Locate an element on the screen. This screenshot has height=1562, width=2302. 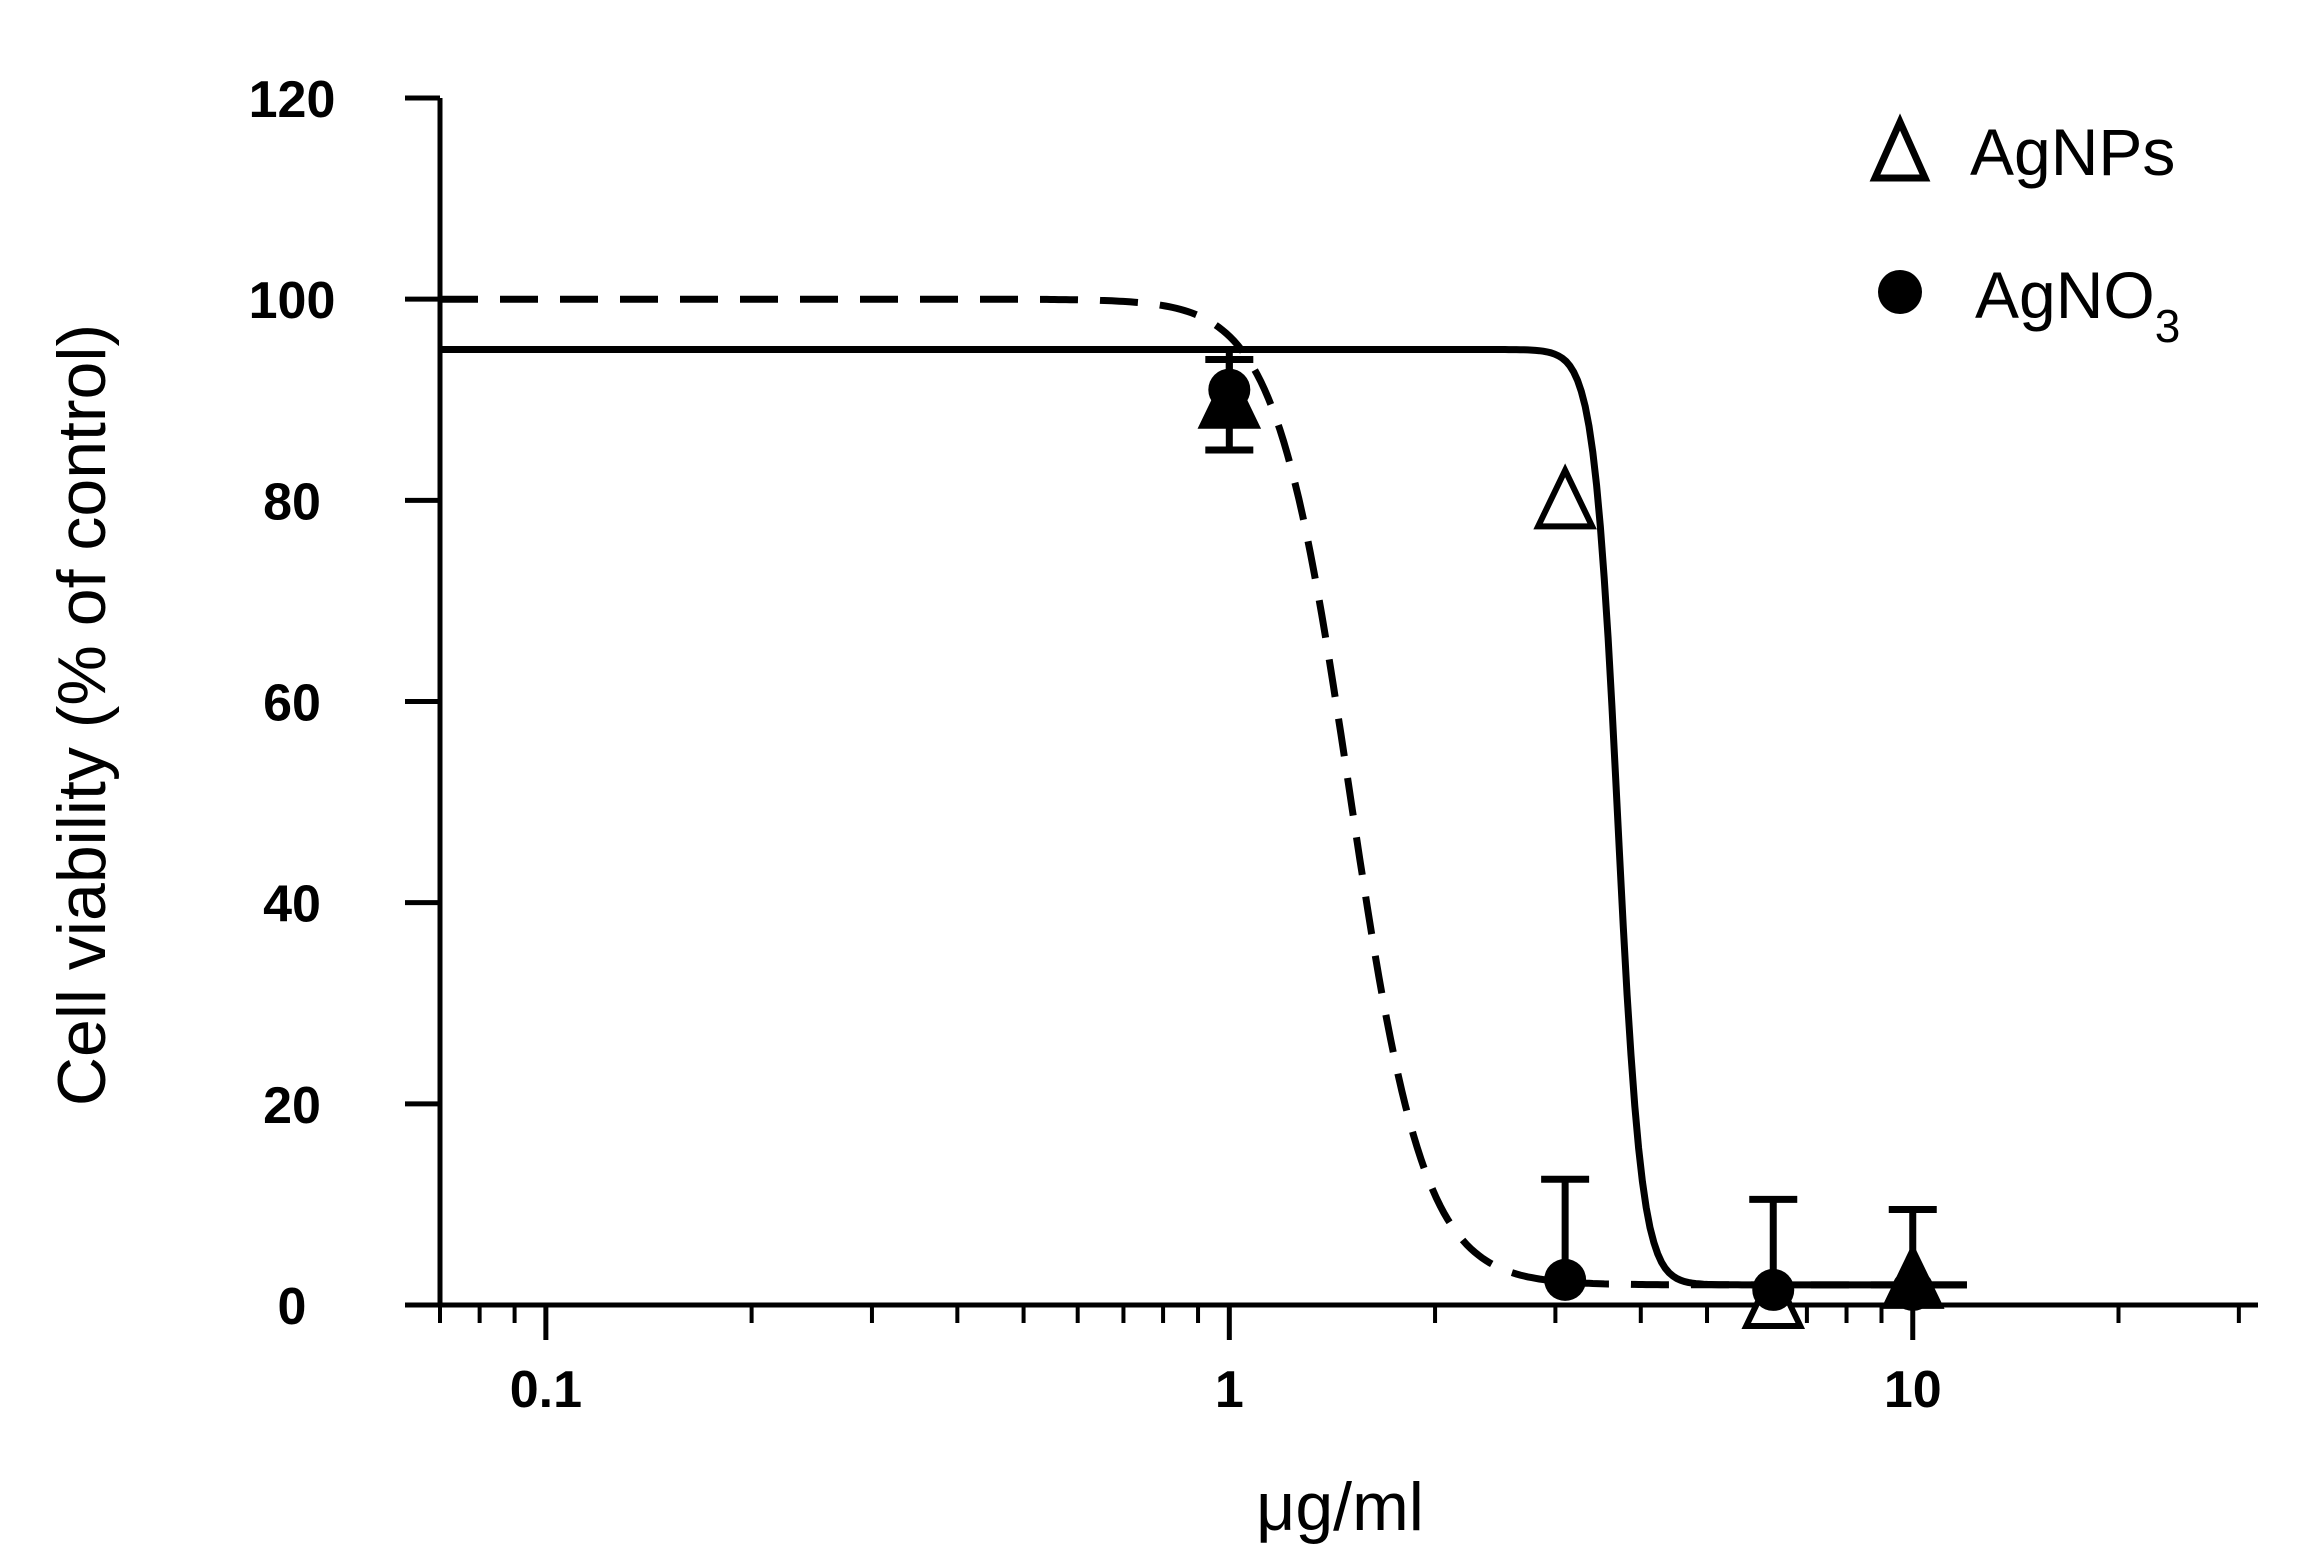
legend-label-agno3-sub: 3 is located at coordinates (2168, 326).